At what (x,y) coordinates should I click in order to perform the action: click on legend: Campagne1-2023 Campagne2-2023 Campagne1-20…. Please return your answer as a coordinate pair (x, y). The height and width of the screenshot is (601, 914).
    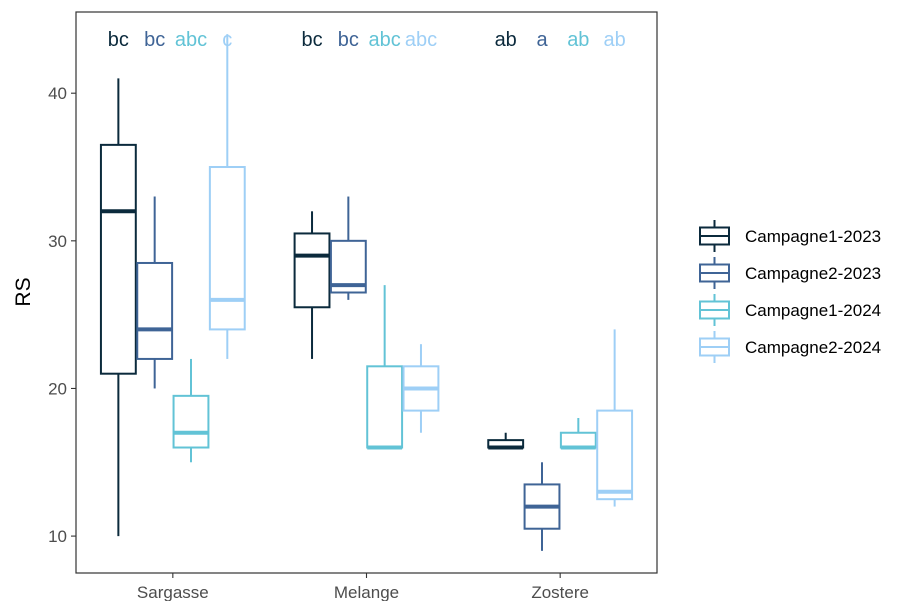
    Looking at the image, I should click on (790, 291).